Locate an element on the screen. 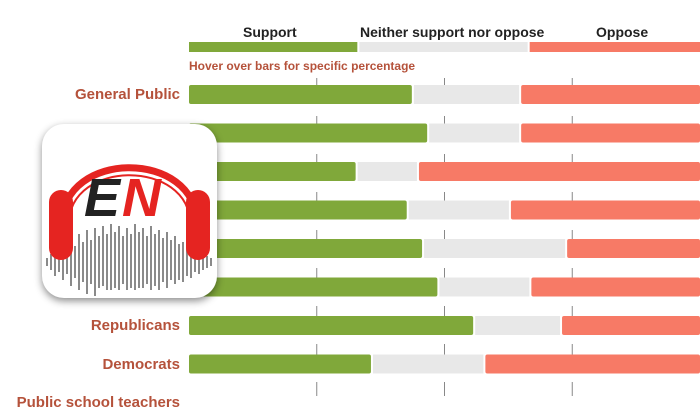 The image size is (700, 411). row-label: Republicans is located at coordinates (135, 325).